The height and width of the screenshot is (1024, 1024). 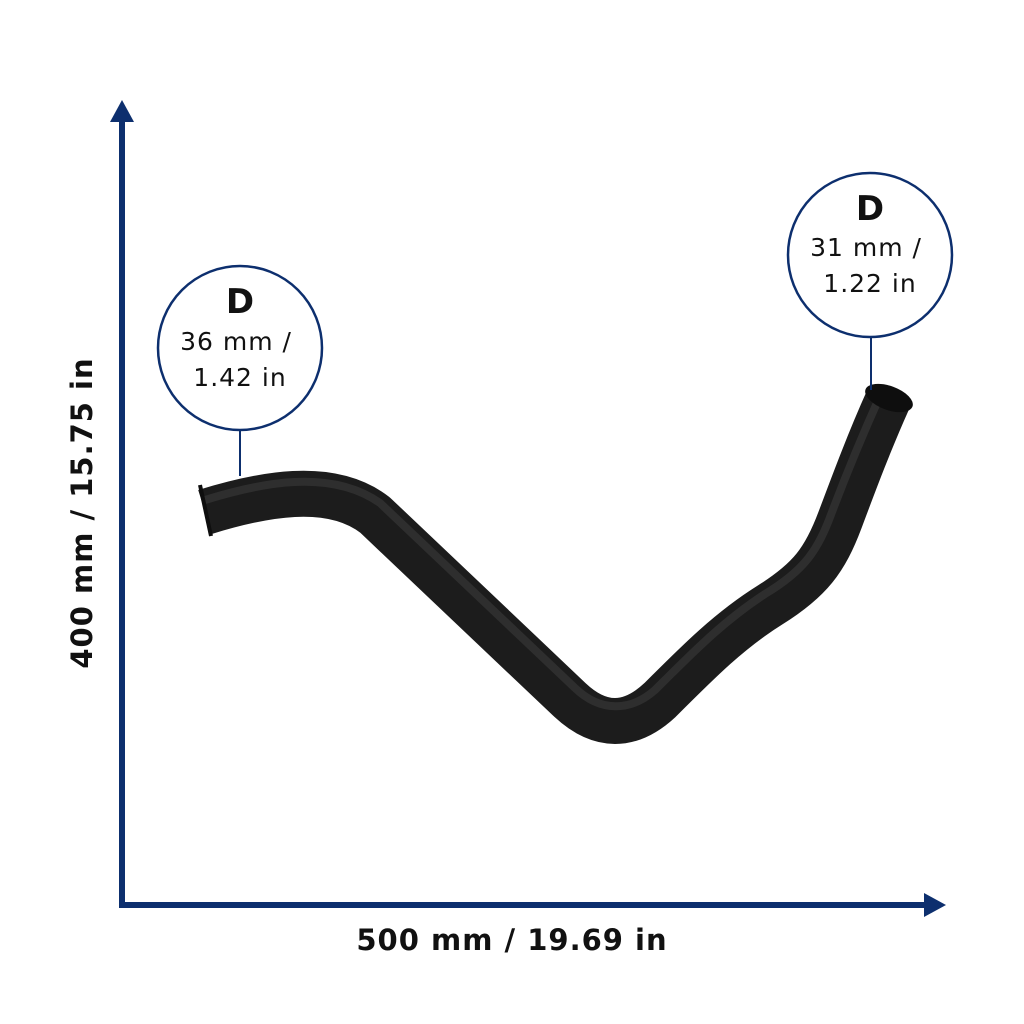 What do you see at coordinates (236, 341) in the screenshot?
I see `callout-text: 36 mm /` at bounding box center [236, 341].